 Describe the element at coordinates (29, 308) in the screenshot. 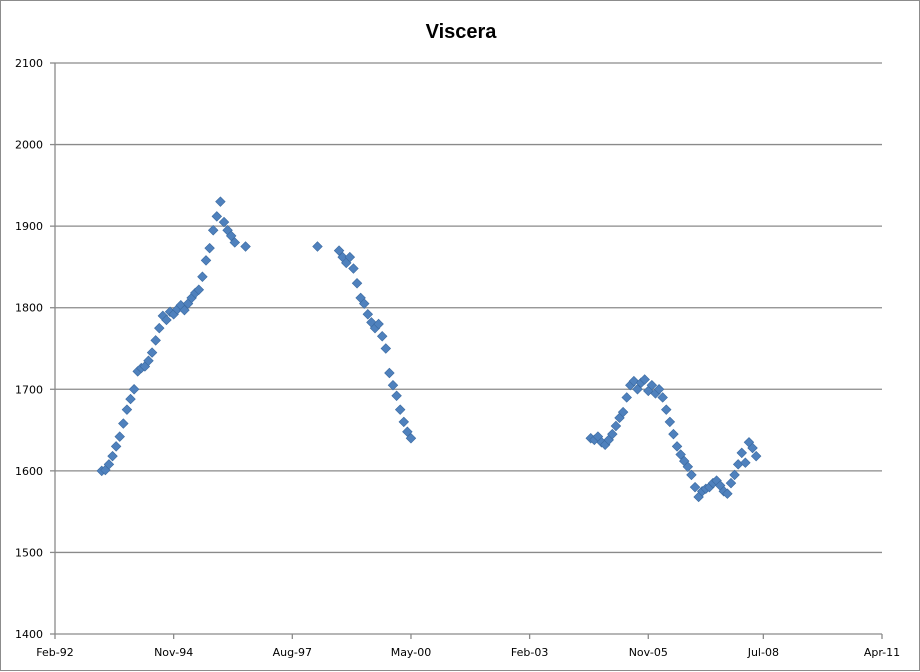

I see `y-tick-label: 1800` at that location.